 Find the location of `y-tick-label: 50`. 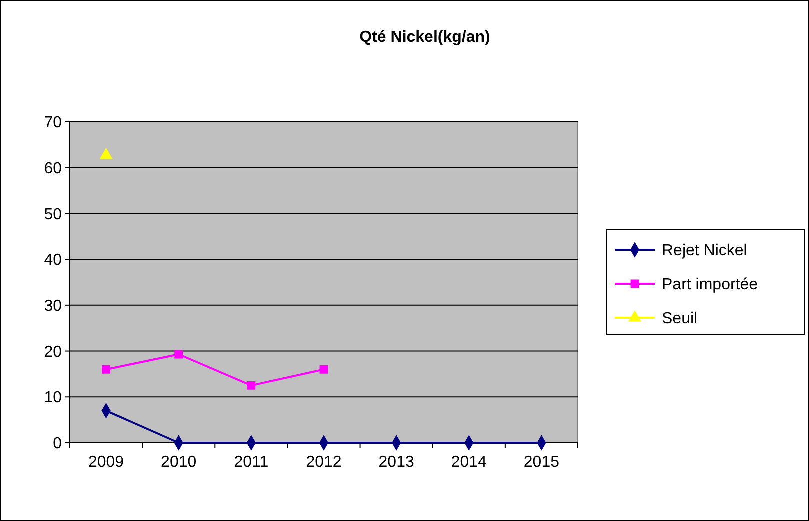

y-tick-label: 50 is located at coordinates (53, 215).